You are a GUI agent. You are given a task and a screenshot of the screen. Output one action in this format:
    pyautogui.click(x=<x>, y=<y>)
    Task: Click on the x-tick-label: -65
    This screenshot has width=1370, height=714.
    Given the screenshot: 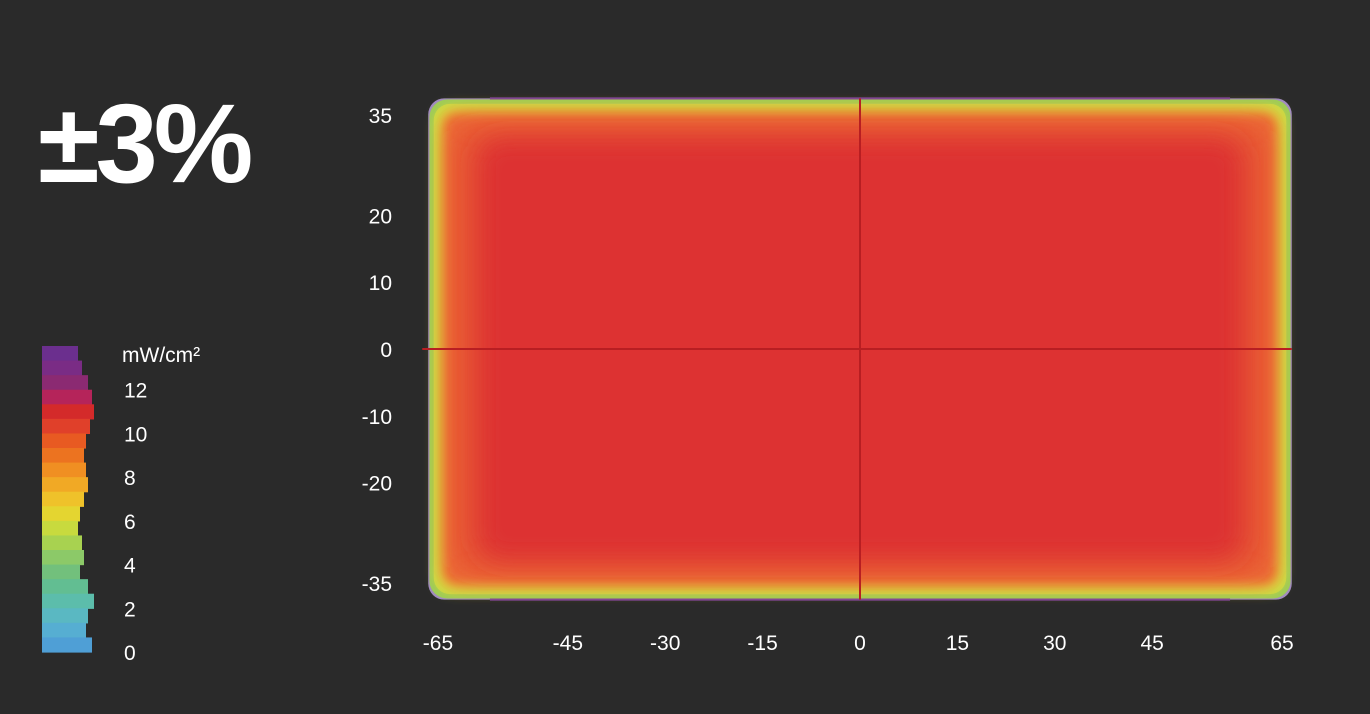 What is the action you would take?
    pyautogui.click(x=438, y=643)
    